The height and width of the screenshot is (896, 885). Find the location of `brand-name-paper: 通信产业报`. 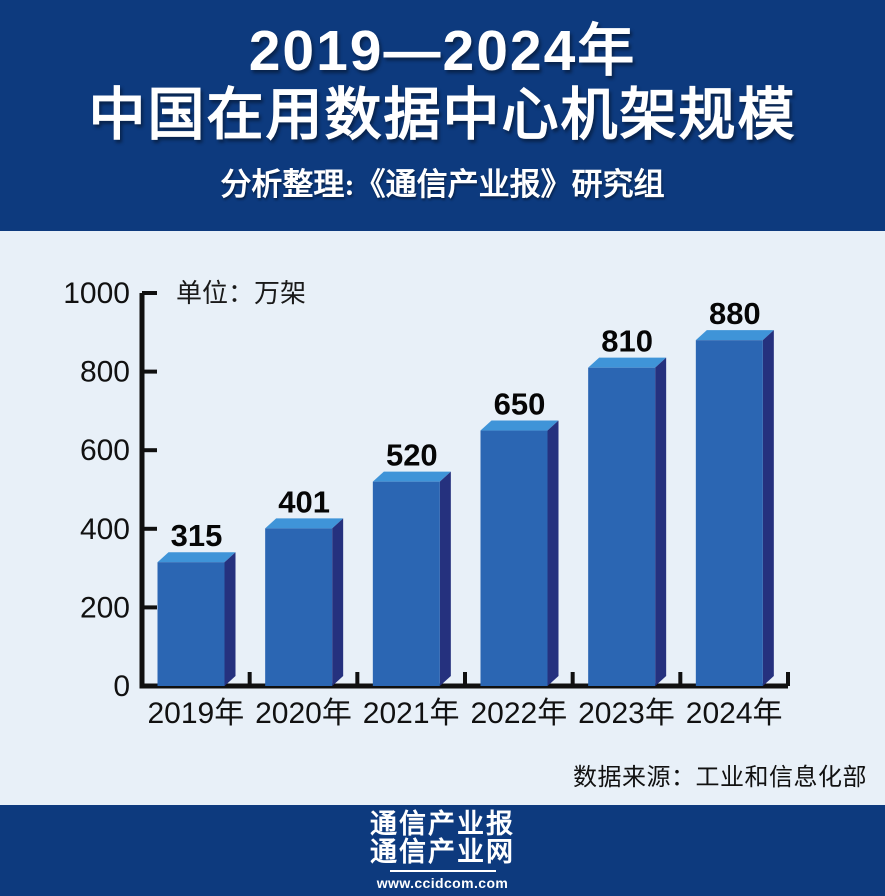

brand-name-paper: 通信产业报 is located at coordinates (442, 823).